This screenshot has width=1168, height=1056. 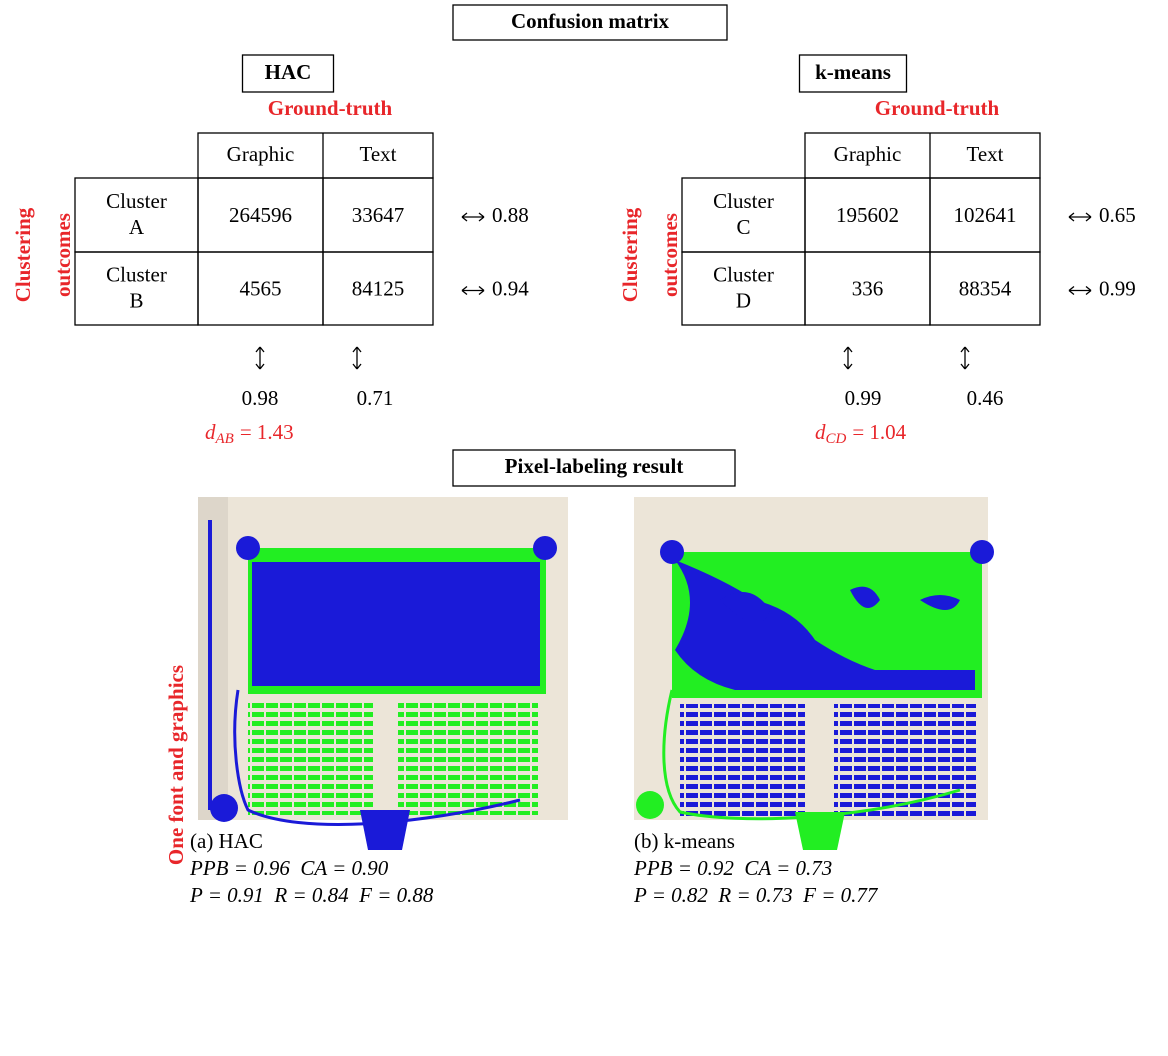 I want to click on cell-value: 264596, so click(x=260, y=215).